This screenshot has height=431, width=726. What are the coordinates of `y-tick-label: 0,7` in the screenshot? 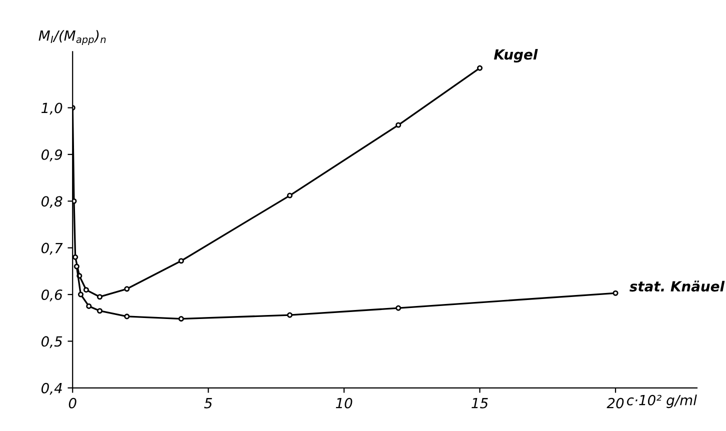 It's located at (52, 248).